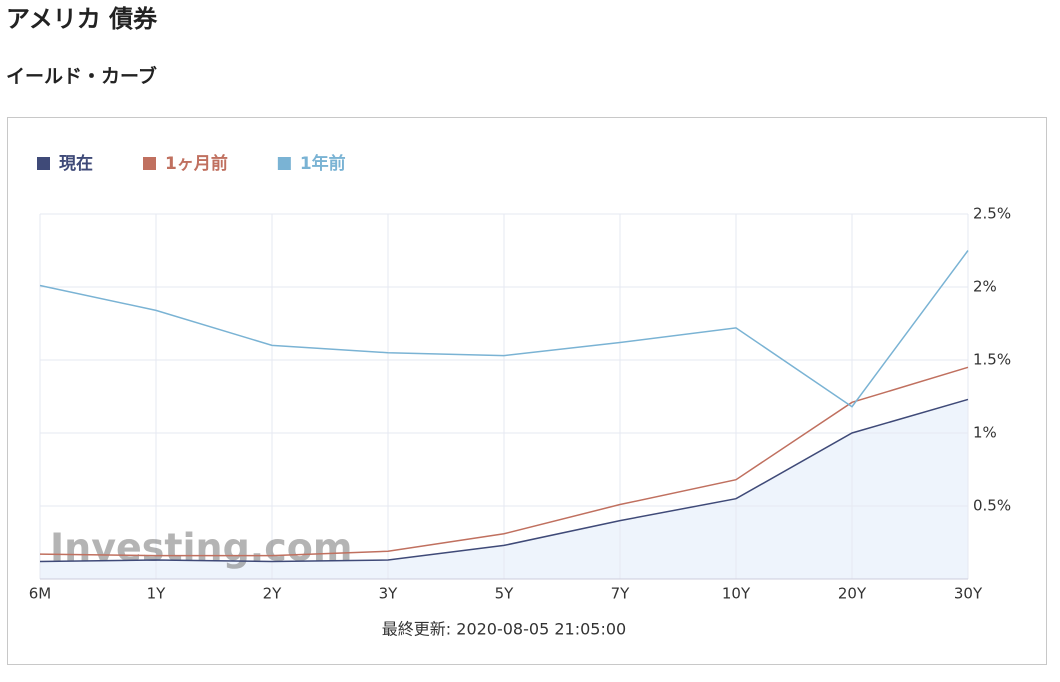 Image resolution: width=1060 pixels, height=682 pixels. I want to click on x-tick-label: 20Y, so click(852, 594).